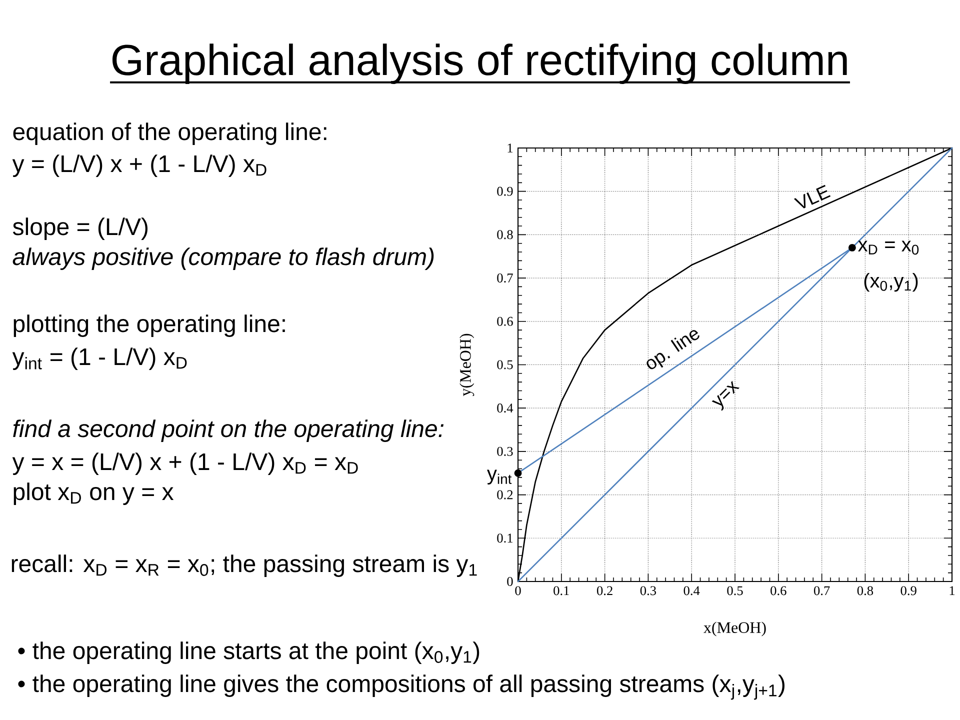 This screenshot has height=720, width=960. What do you see at coordinates (822, 591) in the screenshot?
I see `x-tick-label: 0.7` at bounding box center [822, 591].